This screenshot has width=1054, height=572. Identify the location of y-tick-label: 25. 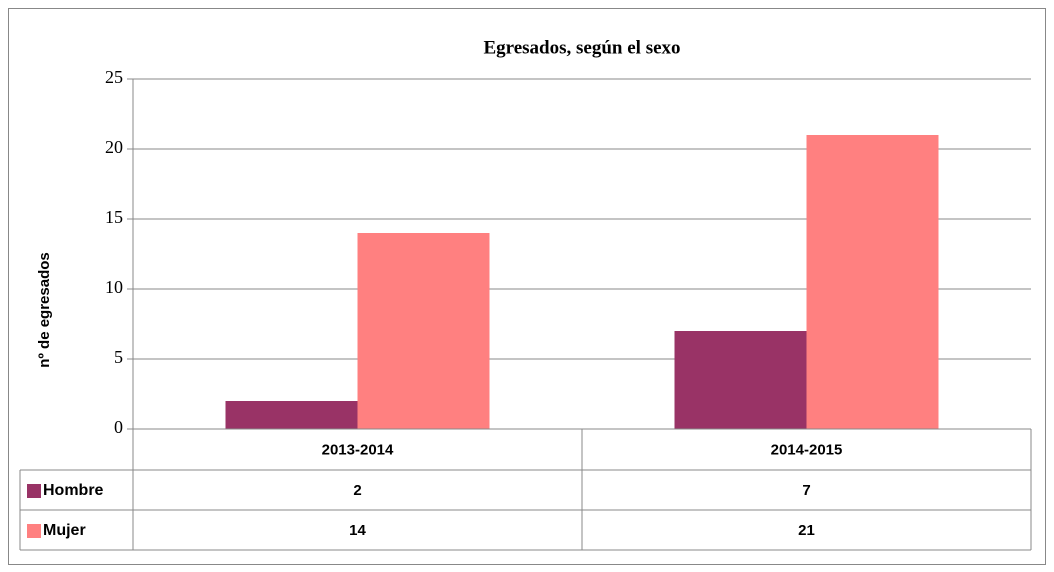
(114, 77).